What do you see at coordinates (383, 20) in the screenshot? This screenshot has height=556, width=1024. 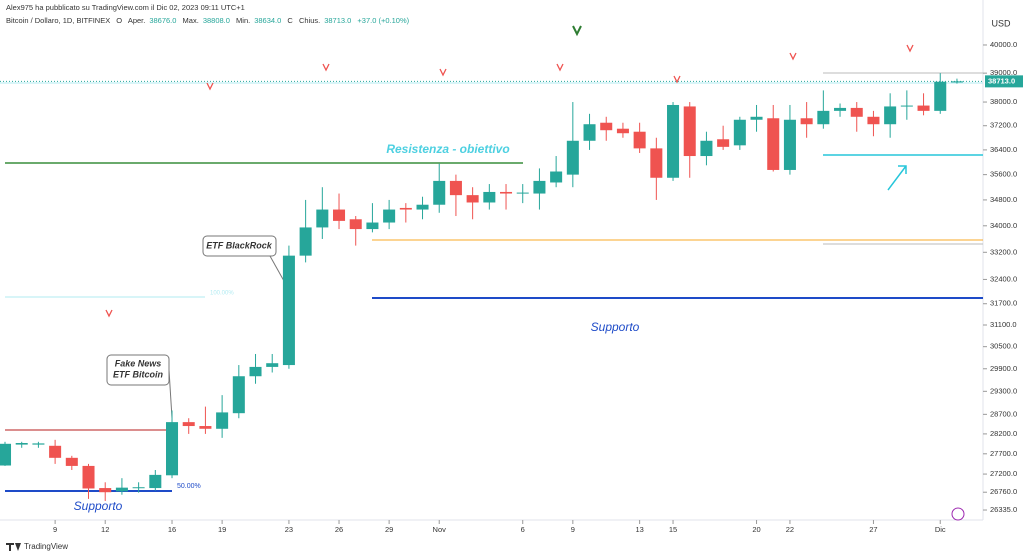 I see `ohlc: +37.0 (+0.10%)` at bounding box center [383, 20].